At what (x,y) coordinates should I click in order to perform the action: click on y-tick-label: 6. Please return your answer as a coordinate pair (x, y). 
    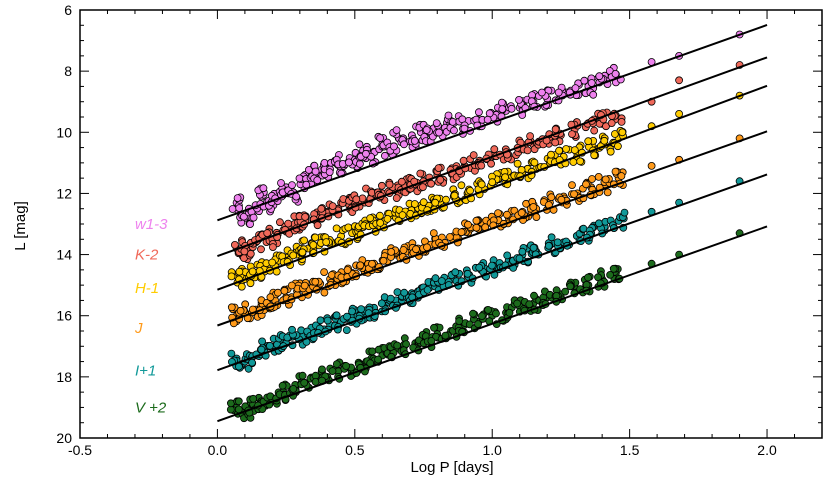
    Looking at the image, I should click on (68, 10).